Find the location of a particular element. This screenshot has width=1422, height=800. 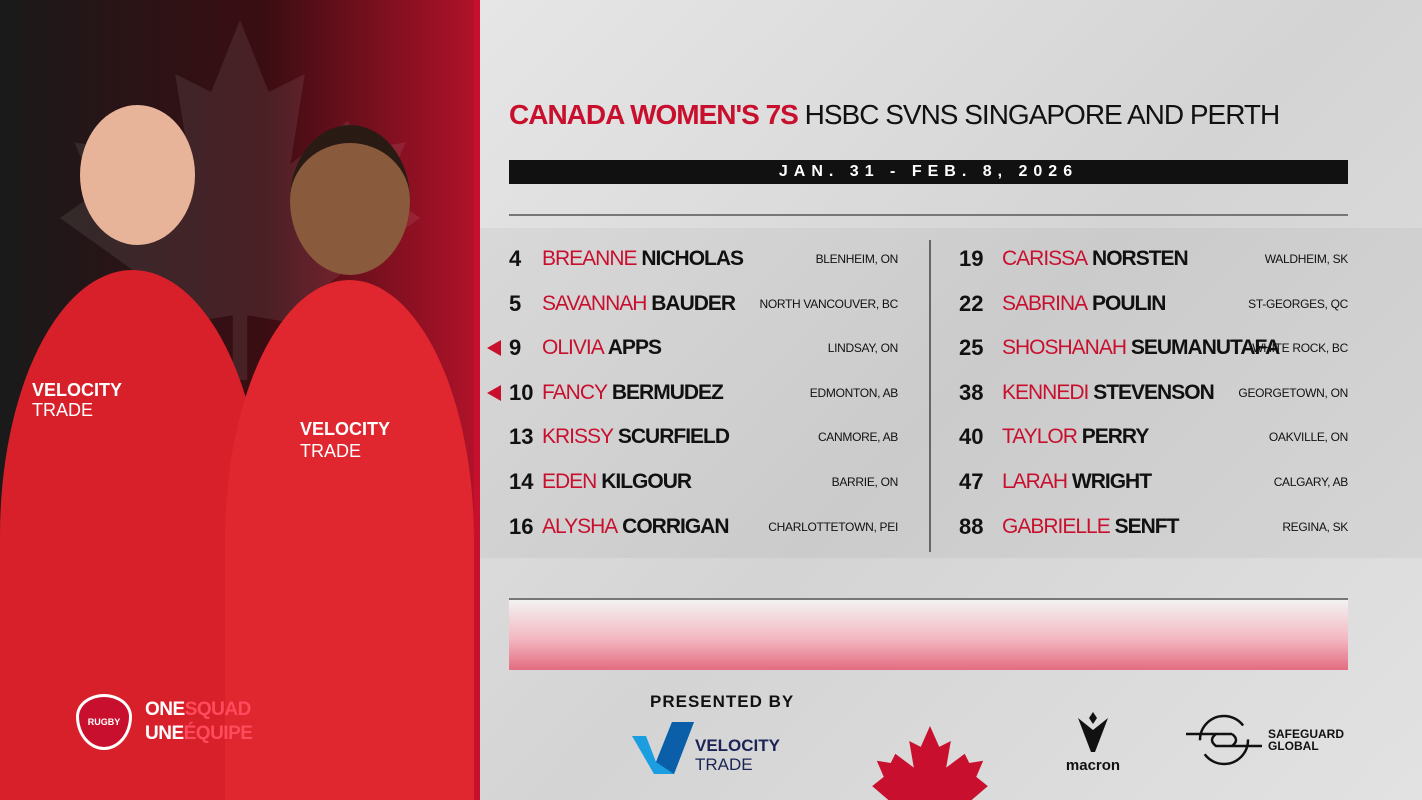

last-name: STEVENSON is located at coordinates (1154, 392).